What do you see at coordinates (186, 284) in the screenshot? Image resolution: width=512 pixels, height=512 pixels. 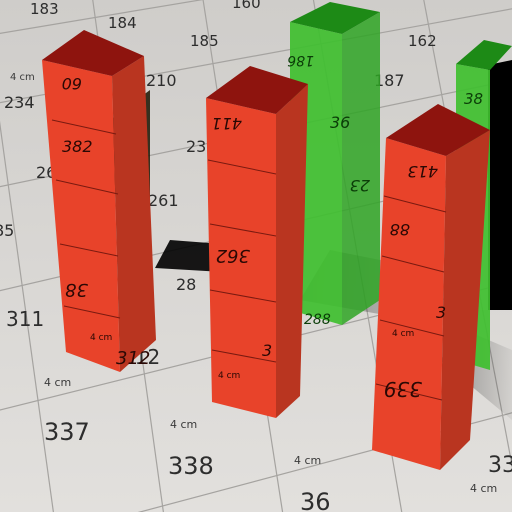 I see `floor-tile-label: 28` at bounding box center [186, 284].